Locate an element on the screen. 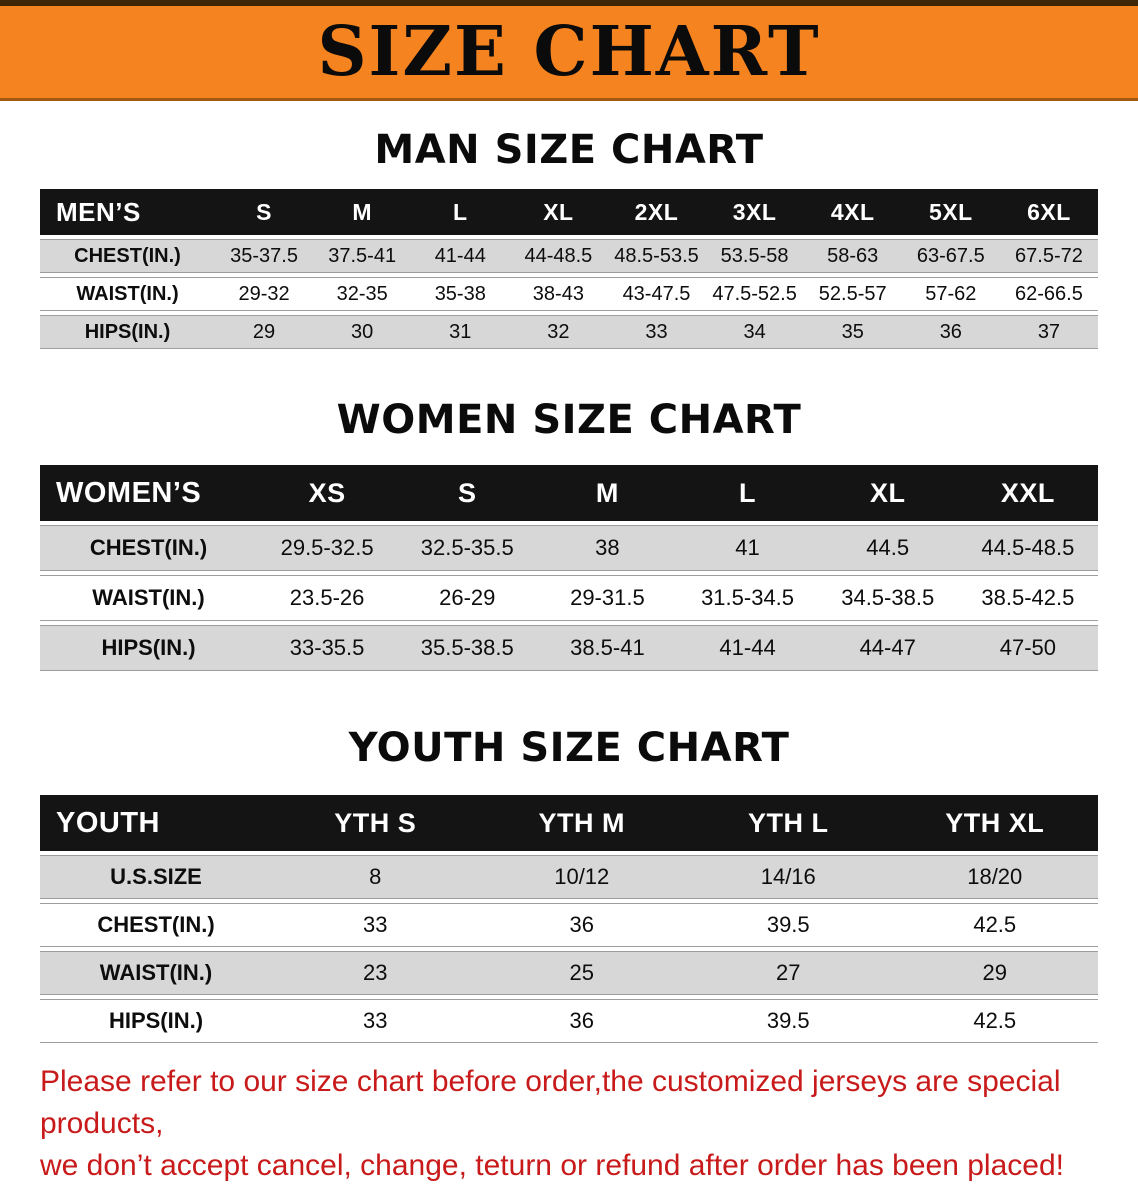 The width and height of the screenshot is (1138, 1187). size-value: 67.5-72 is located at coordinates (1048, 256).